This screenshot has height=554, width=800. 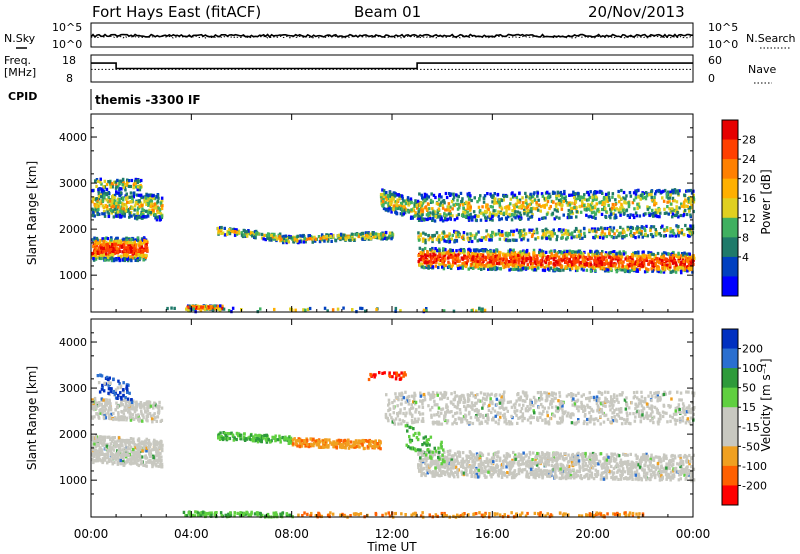 What do you see at coordinates (730, 188) in the screenshot?
I see `colorbar-swatch` at bounding box center [730, 188].